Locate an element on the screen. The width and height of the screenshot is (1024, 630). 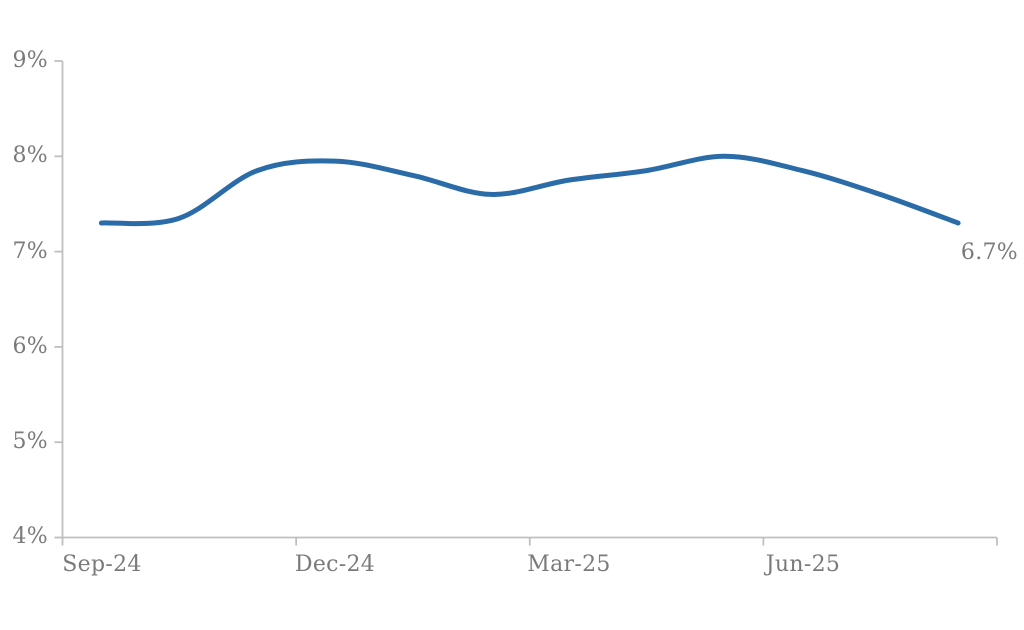
y-axis-tick-label: 9% is located at coordinates (30, 60).